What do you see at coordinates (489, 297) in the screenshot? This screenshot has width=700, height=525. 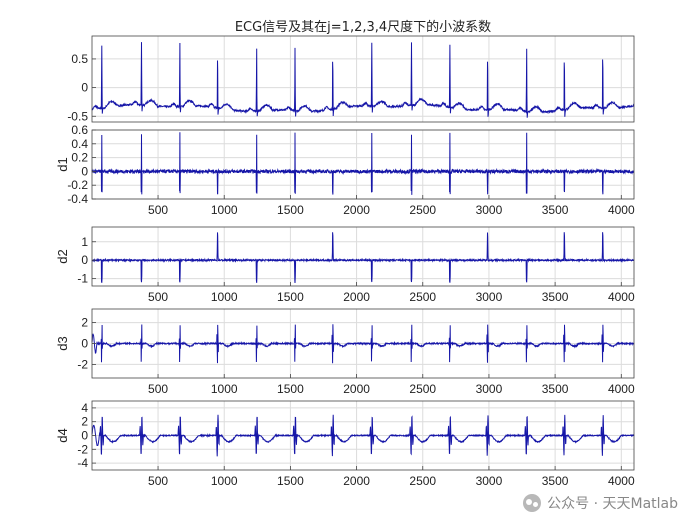 I see `panel-2-xtick-label: 3000` at bounding box center [489, 297].